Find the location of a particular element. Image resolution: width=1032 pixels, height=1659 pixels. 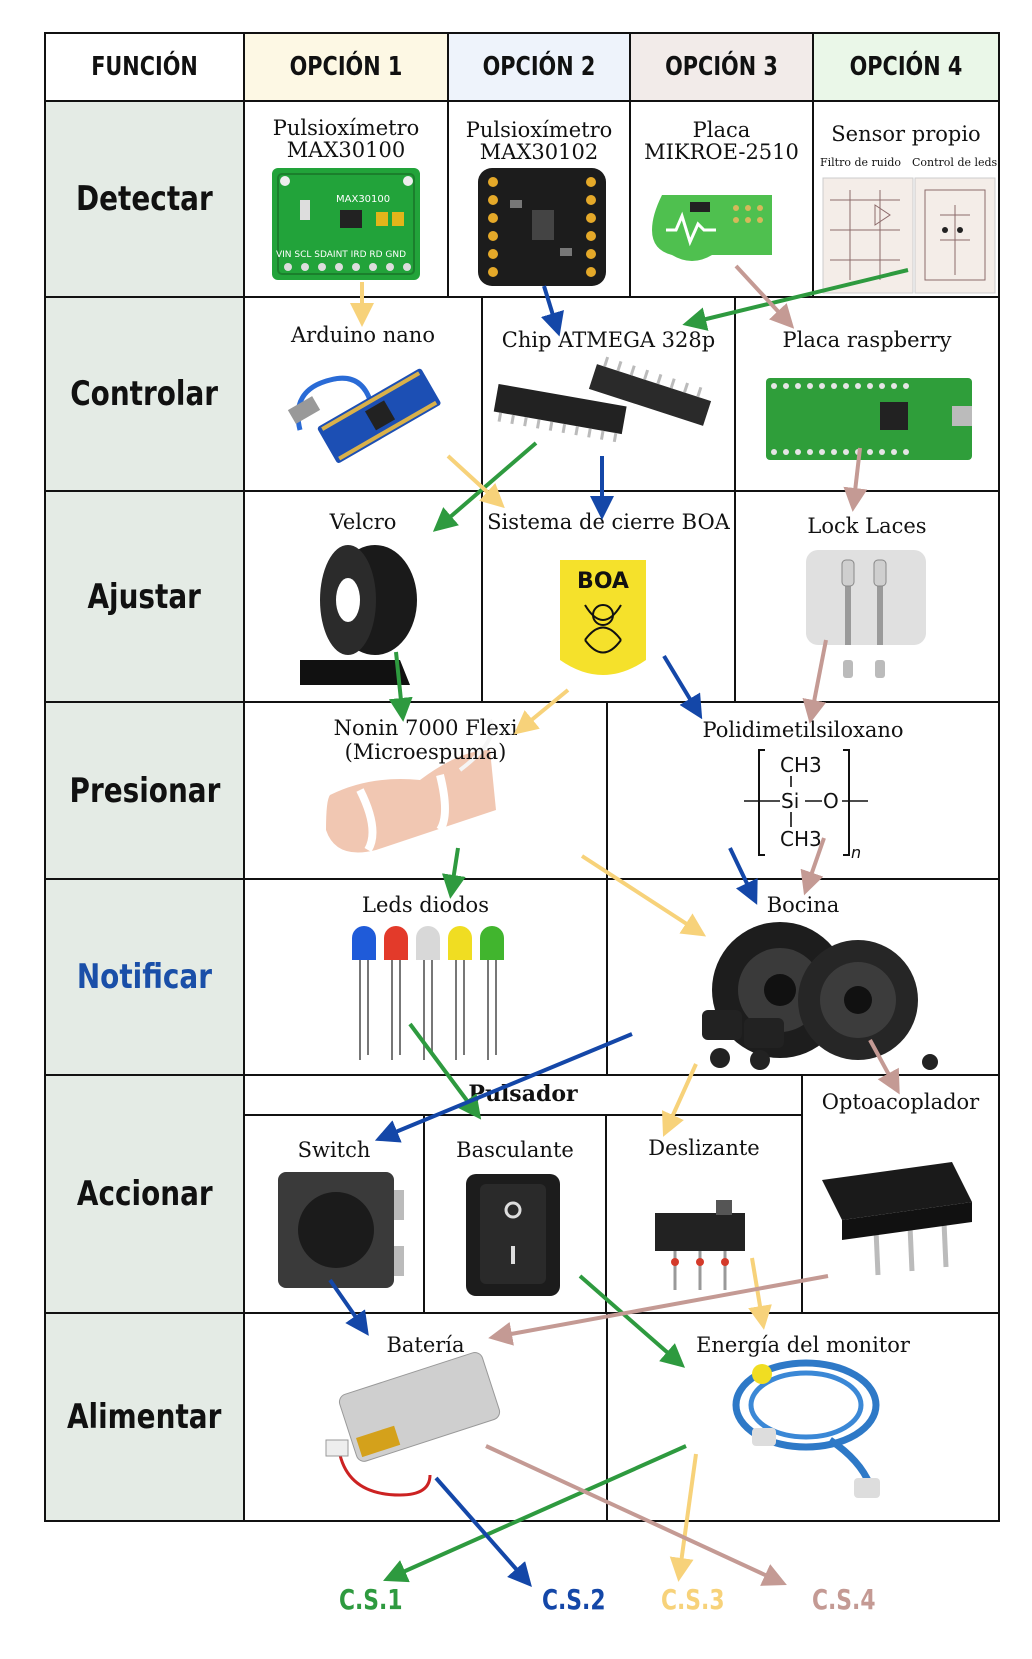

boa-logo-text: BOA is located at coordinates (603, 581).